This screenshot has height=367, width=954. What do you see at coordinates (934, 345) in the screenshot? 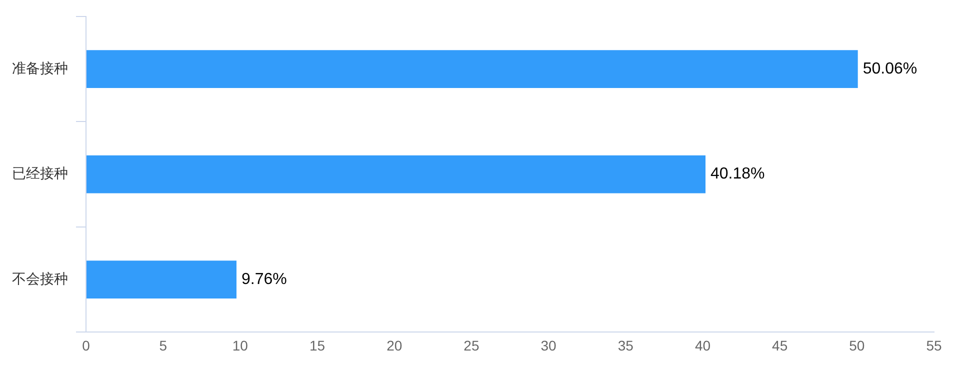
I see `x-tick-label: 55` at bounding box center [934, 345].